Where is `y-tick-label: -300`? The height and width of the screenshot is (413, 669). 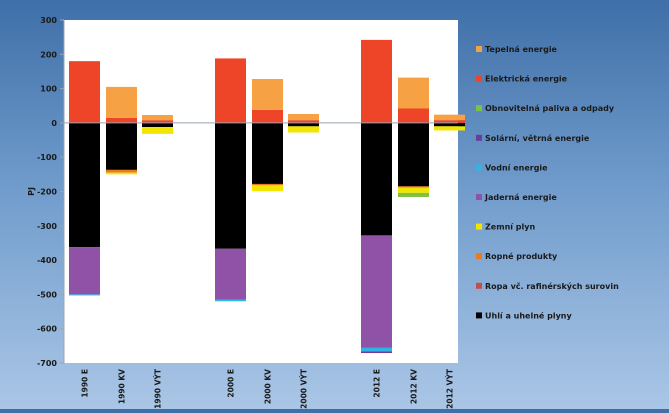
y-tick-label: -300 is located at coordinates (47, 226).